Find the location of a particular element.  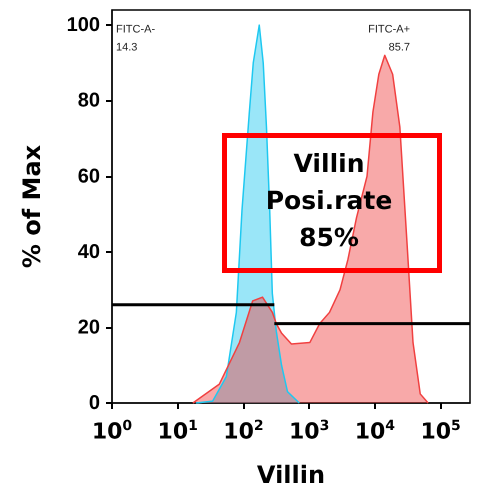

y-tick-label: 0 is located at coordinates (94, 403).